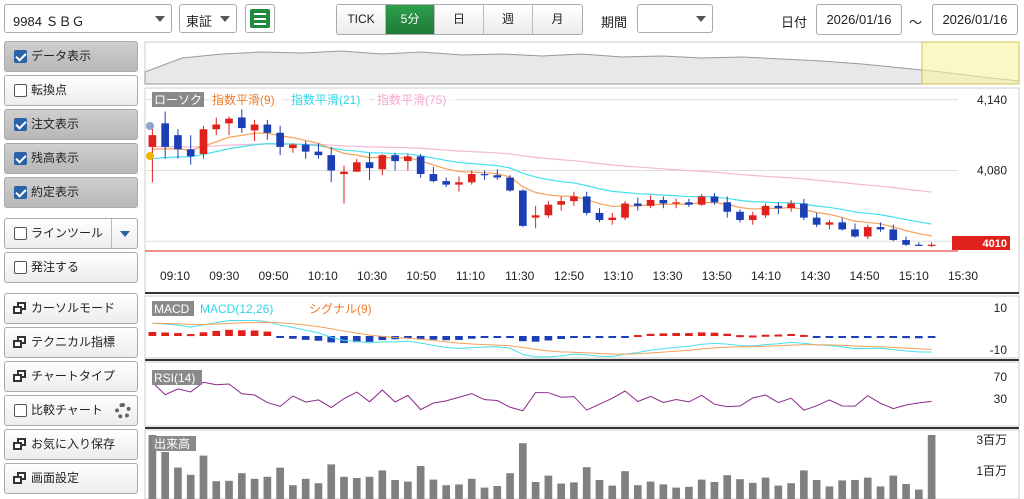  What do you see at coordinates (71, 267) in the screenshot?
I see `place-order-toggle: 発注する` at bounding box center [71, 267].